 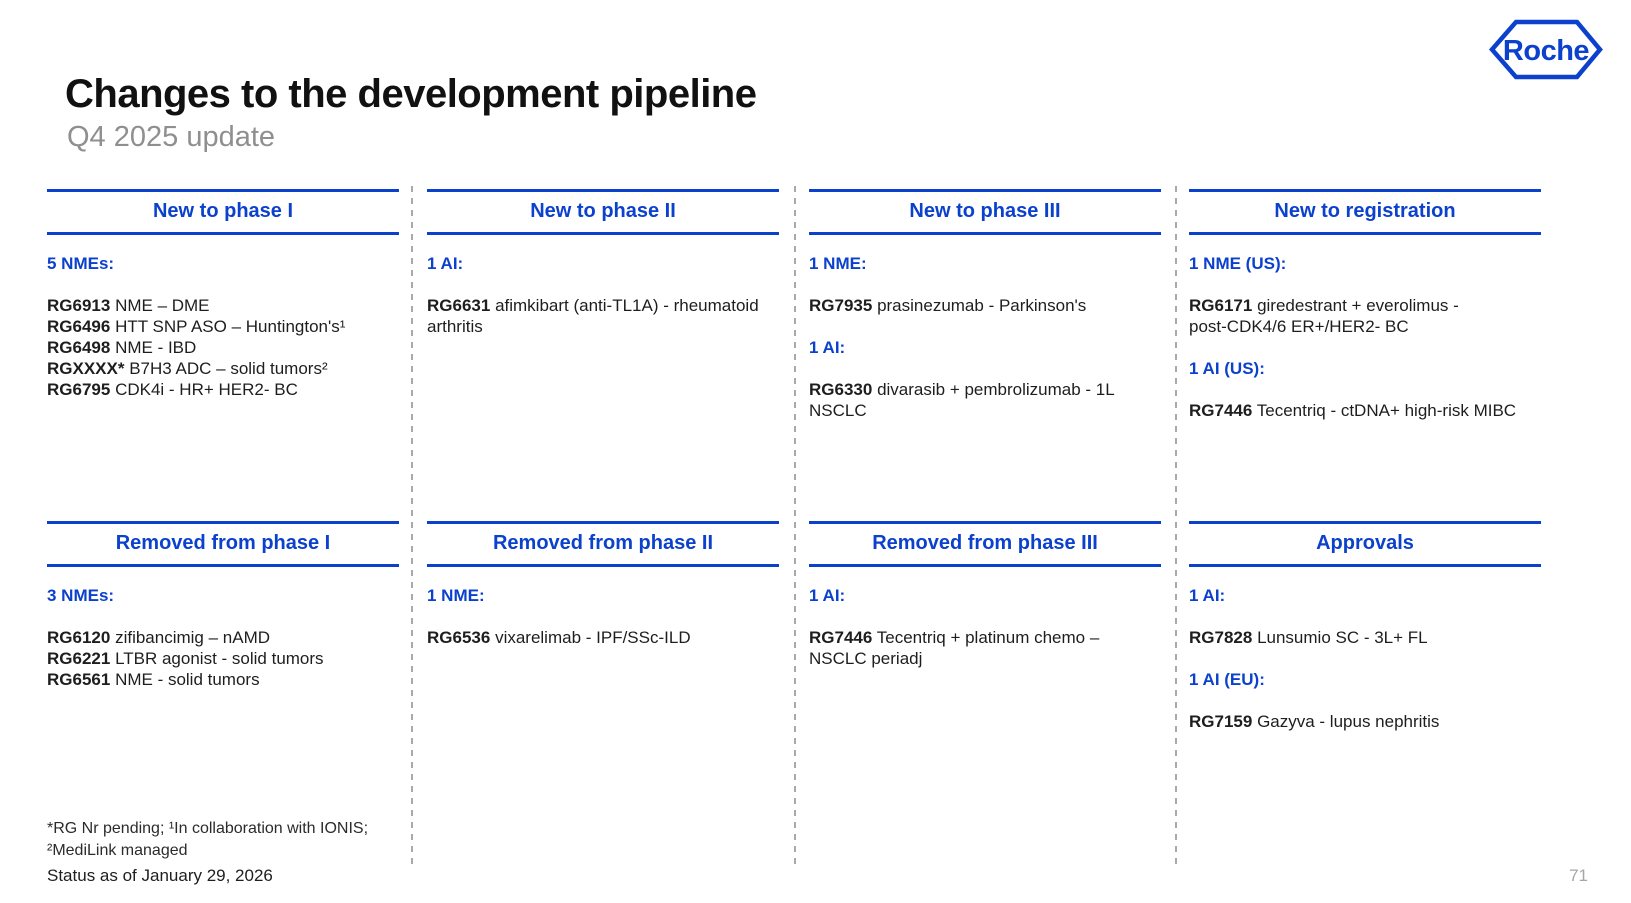 What do you see at coordinates (1365, 212) in the screenshot?
I see `cell-header: New to registration` at bounding box center [1365, 212].